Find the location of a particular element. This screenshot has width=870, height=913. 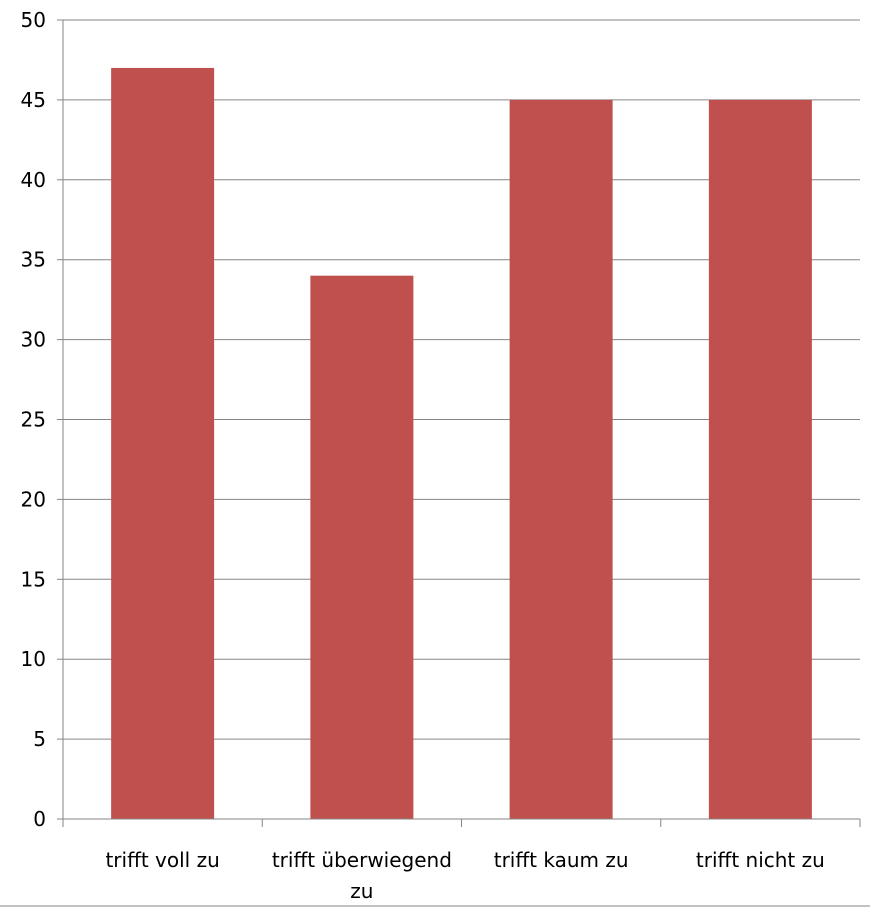

y-tick-label: 35 is located at coordinates (33, 260).